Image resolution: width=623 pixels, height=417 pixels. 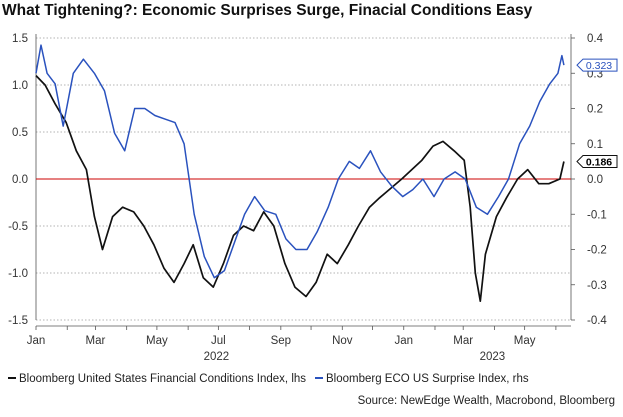 What do you see at coordinates (595, 110) in the screenshot?
I see `y-right-tick-label: 0.2` at bounding box center [595, 110].